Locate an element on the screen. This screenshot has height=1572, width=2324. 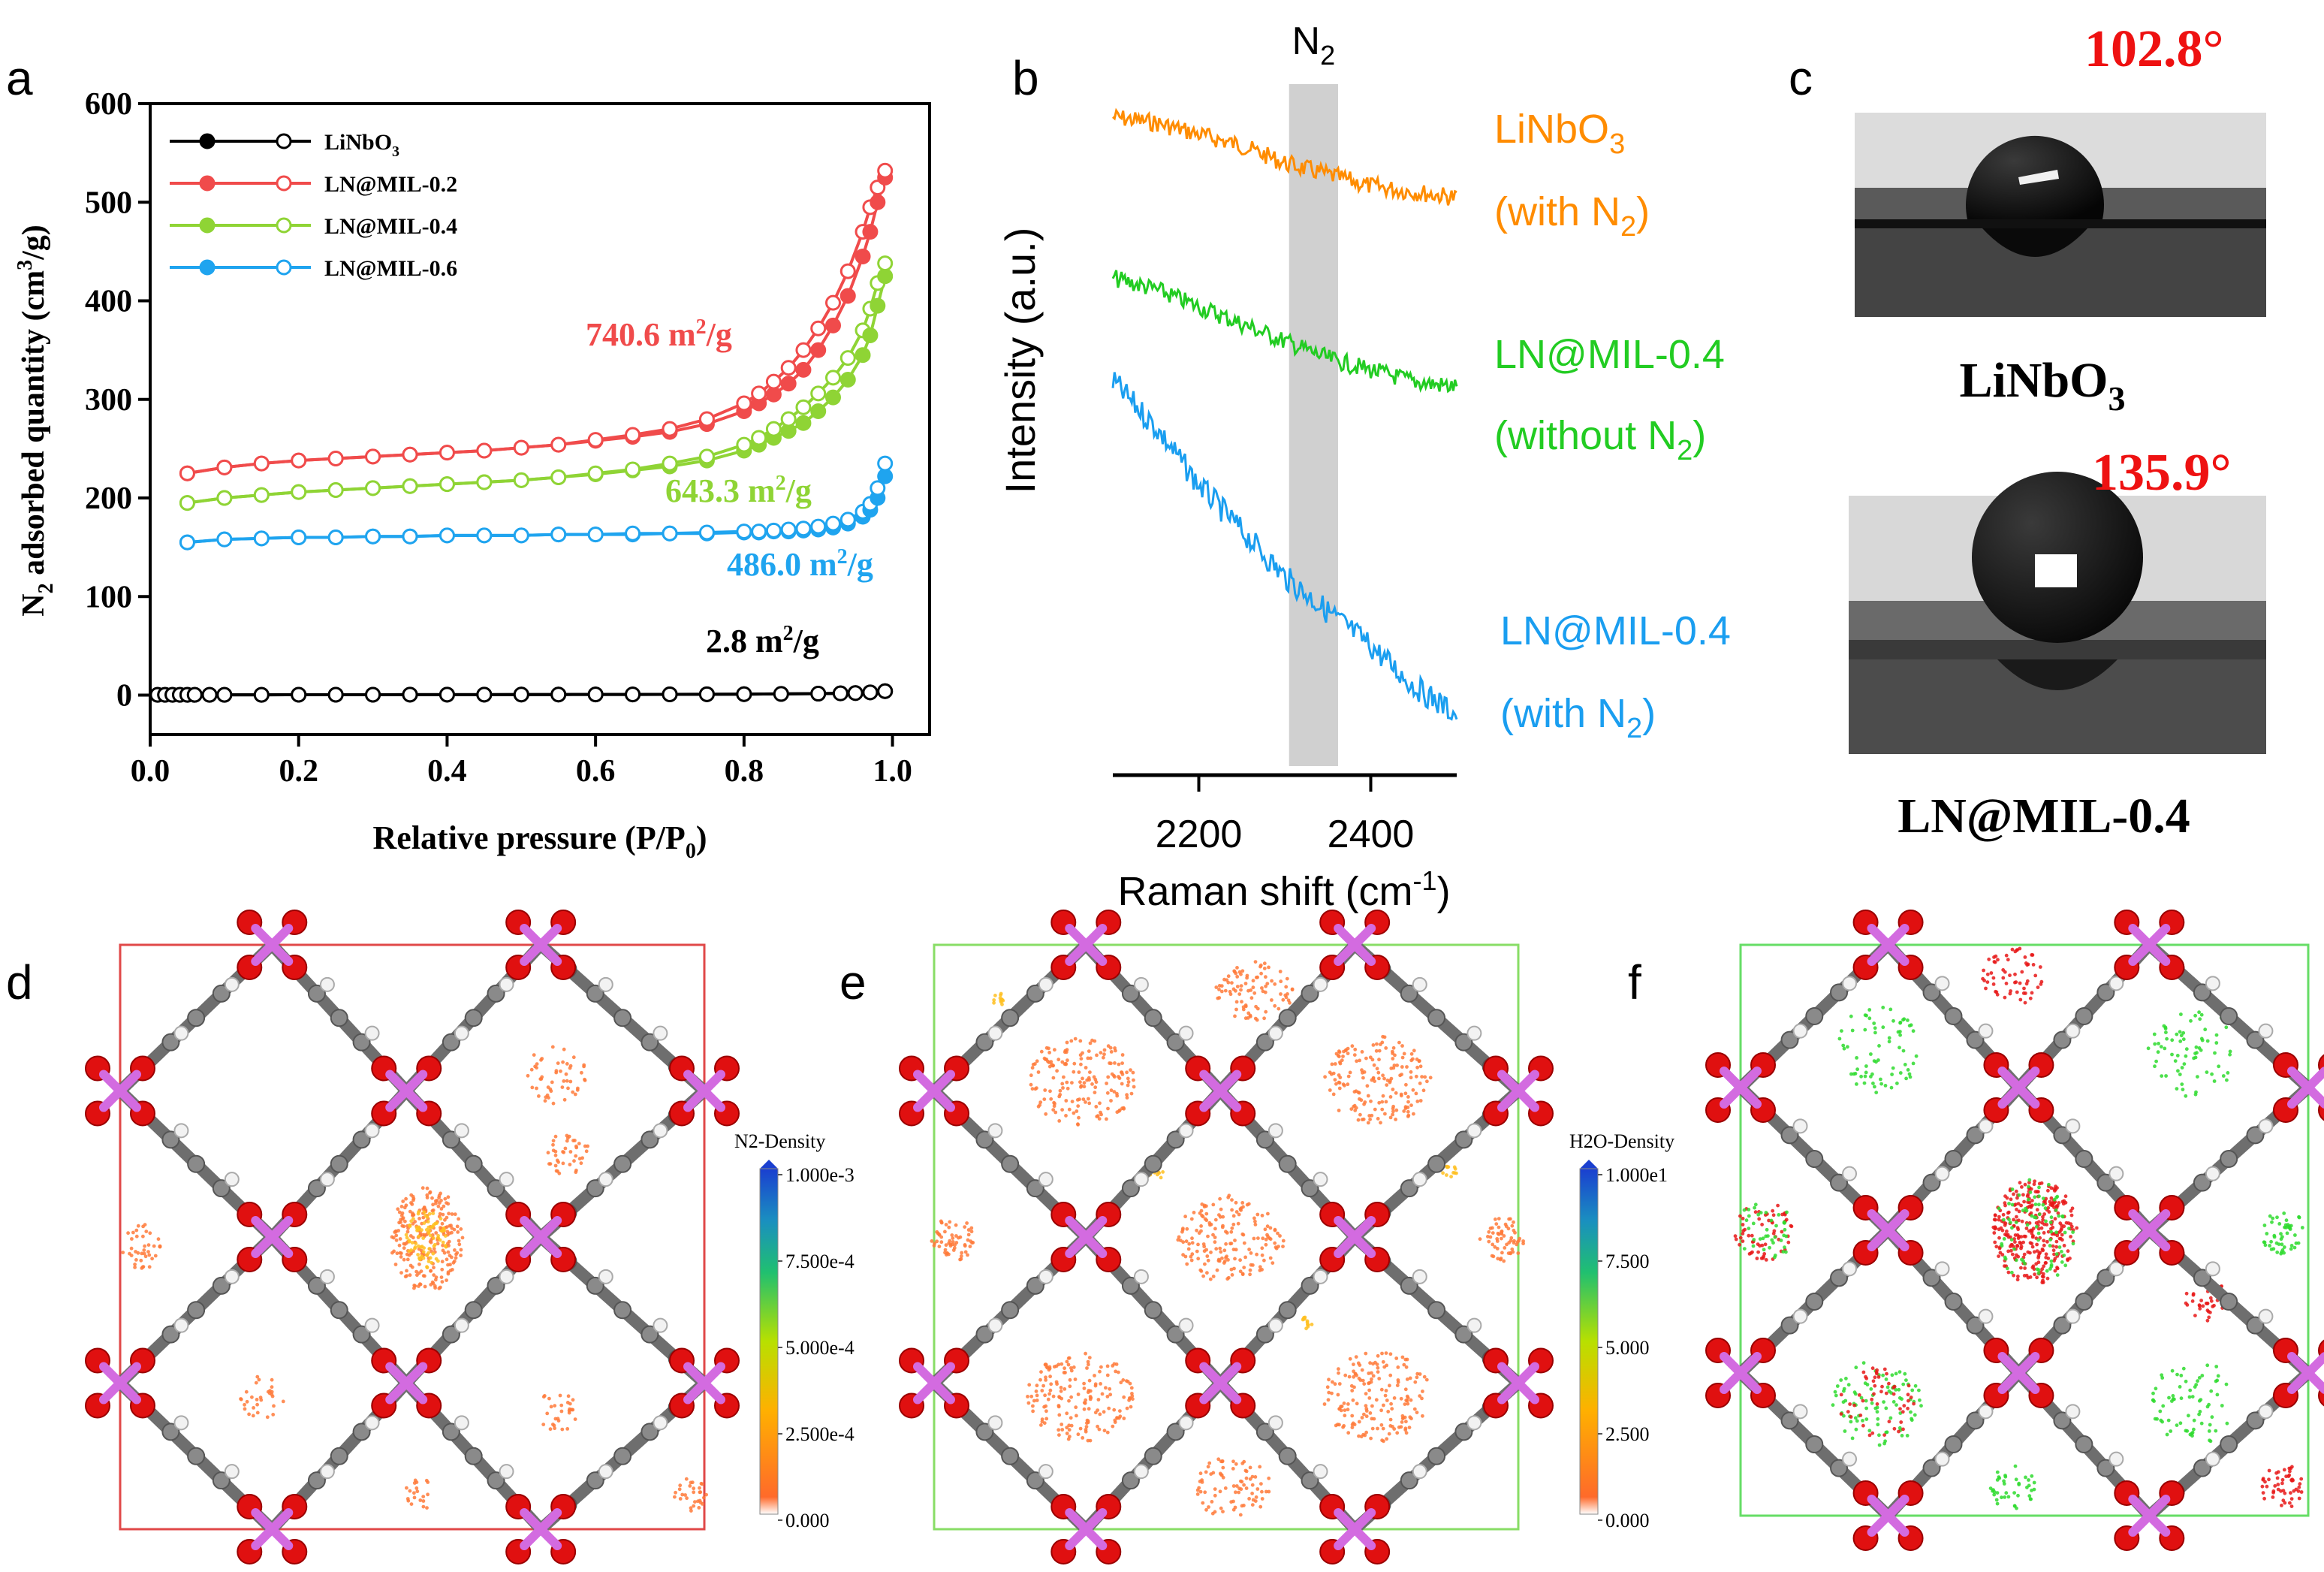
colorbar-tick-label: 2.500e-4 is located at coordinates (820, 1434).